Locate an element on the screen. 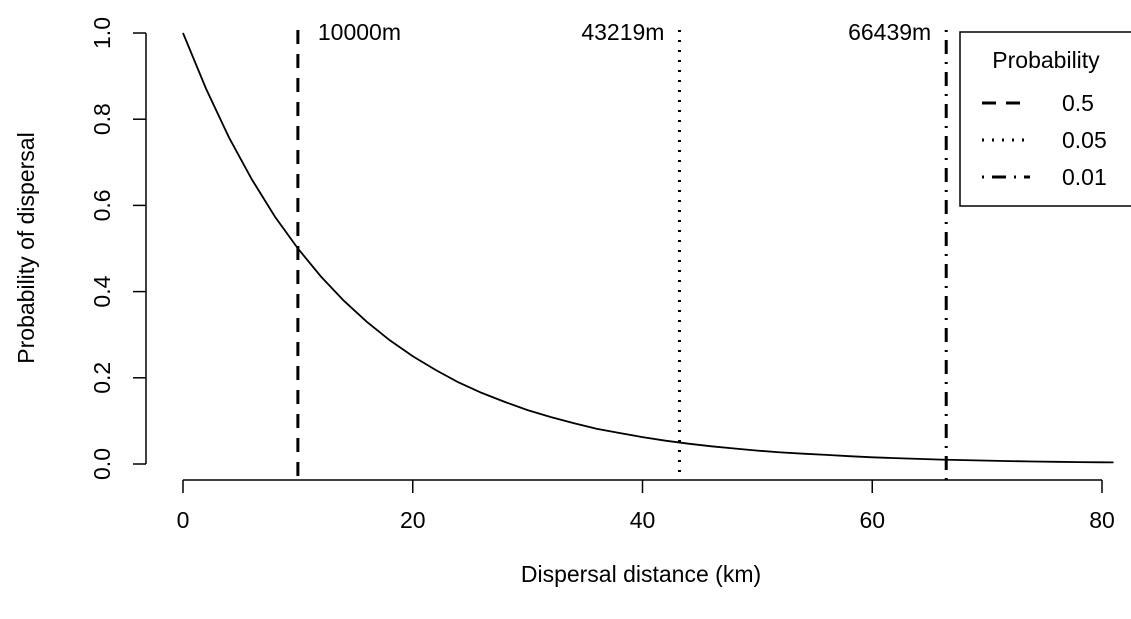 The height and width of the screenshot is (619, 1131). x-tick-label: 60 is located at coordinates (872, 520).